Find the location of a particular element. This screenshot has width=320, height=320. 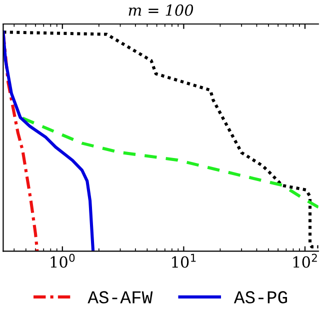

x-tick-label: 10$^{2}$ is located at coordinates (305, 261).